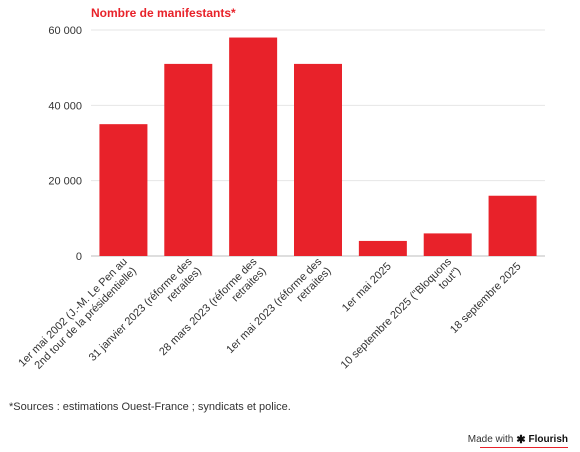 This screenshot has width=580, height=452. What do you see at coordinates (65, 182) in the screenshot?
I see `y-tick-label: 20 000` at bounding box center [65, 182].